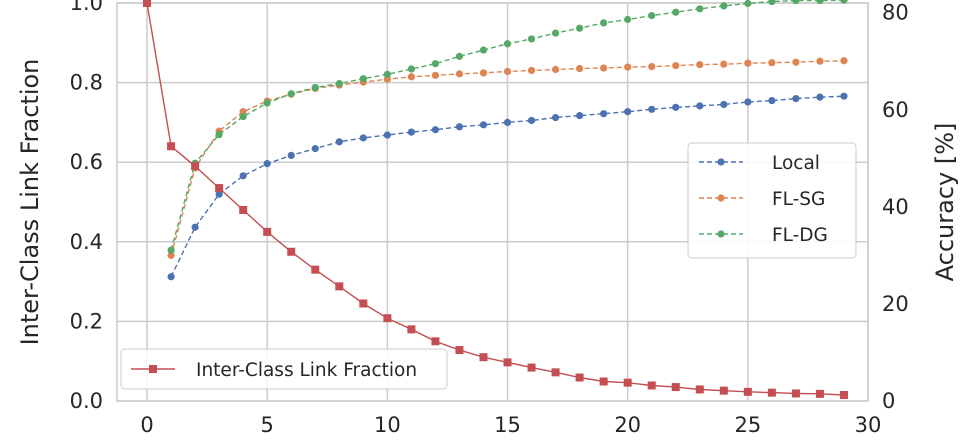 This screenshot has width=966, height=447. Describe the element at coordinates (86, 7) in the screenshot. I see `y-left-tick-label: 1.0` at that location.